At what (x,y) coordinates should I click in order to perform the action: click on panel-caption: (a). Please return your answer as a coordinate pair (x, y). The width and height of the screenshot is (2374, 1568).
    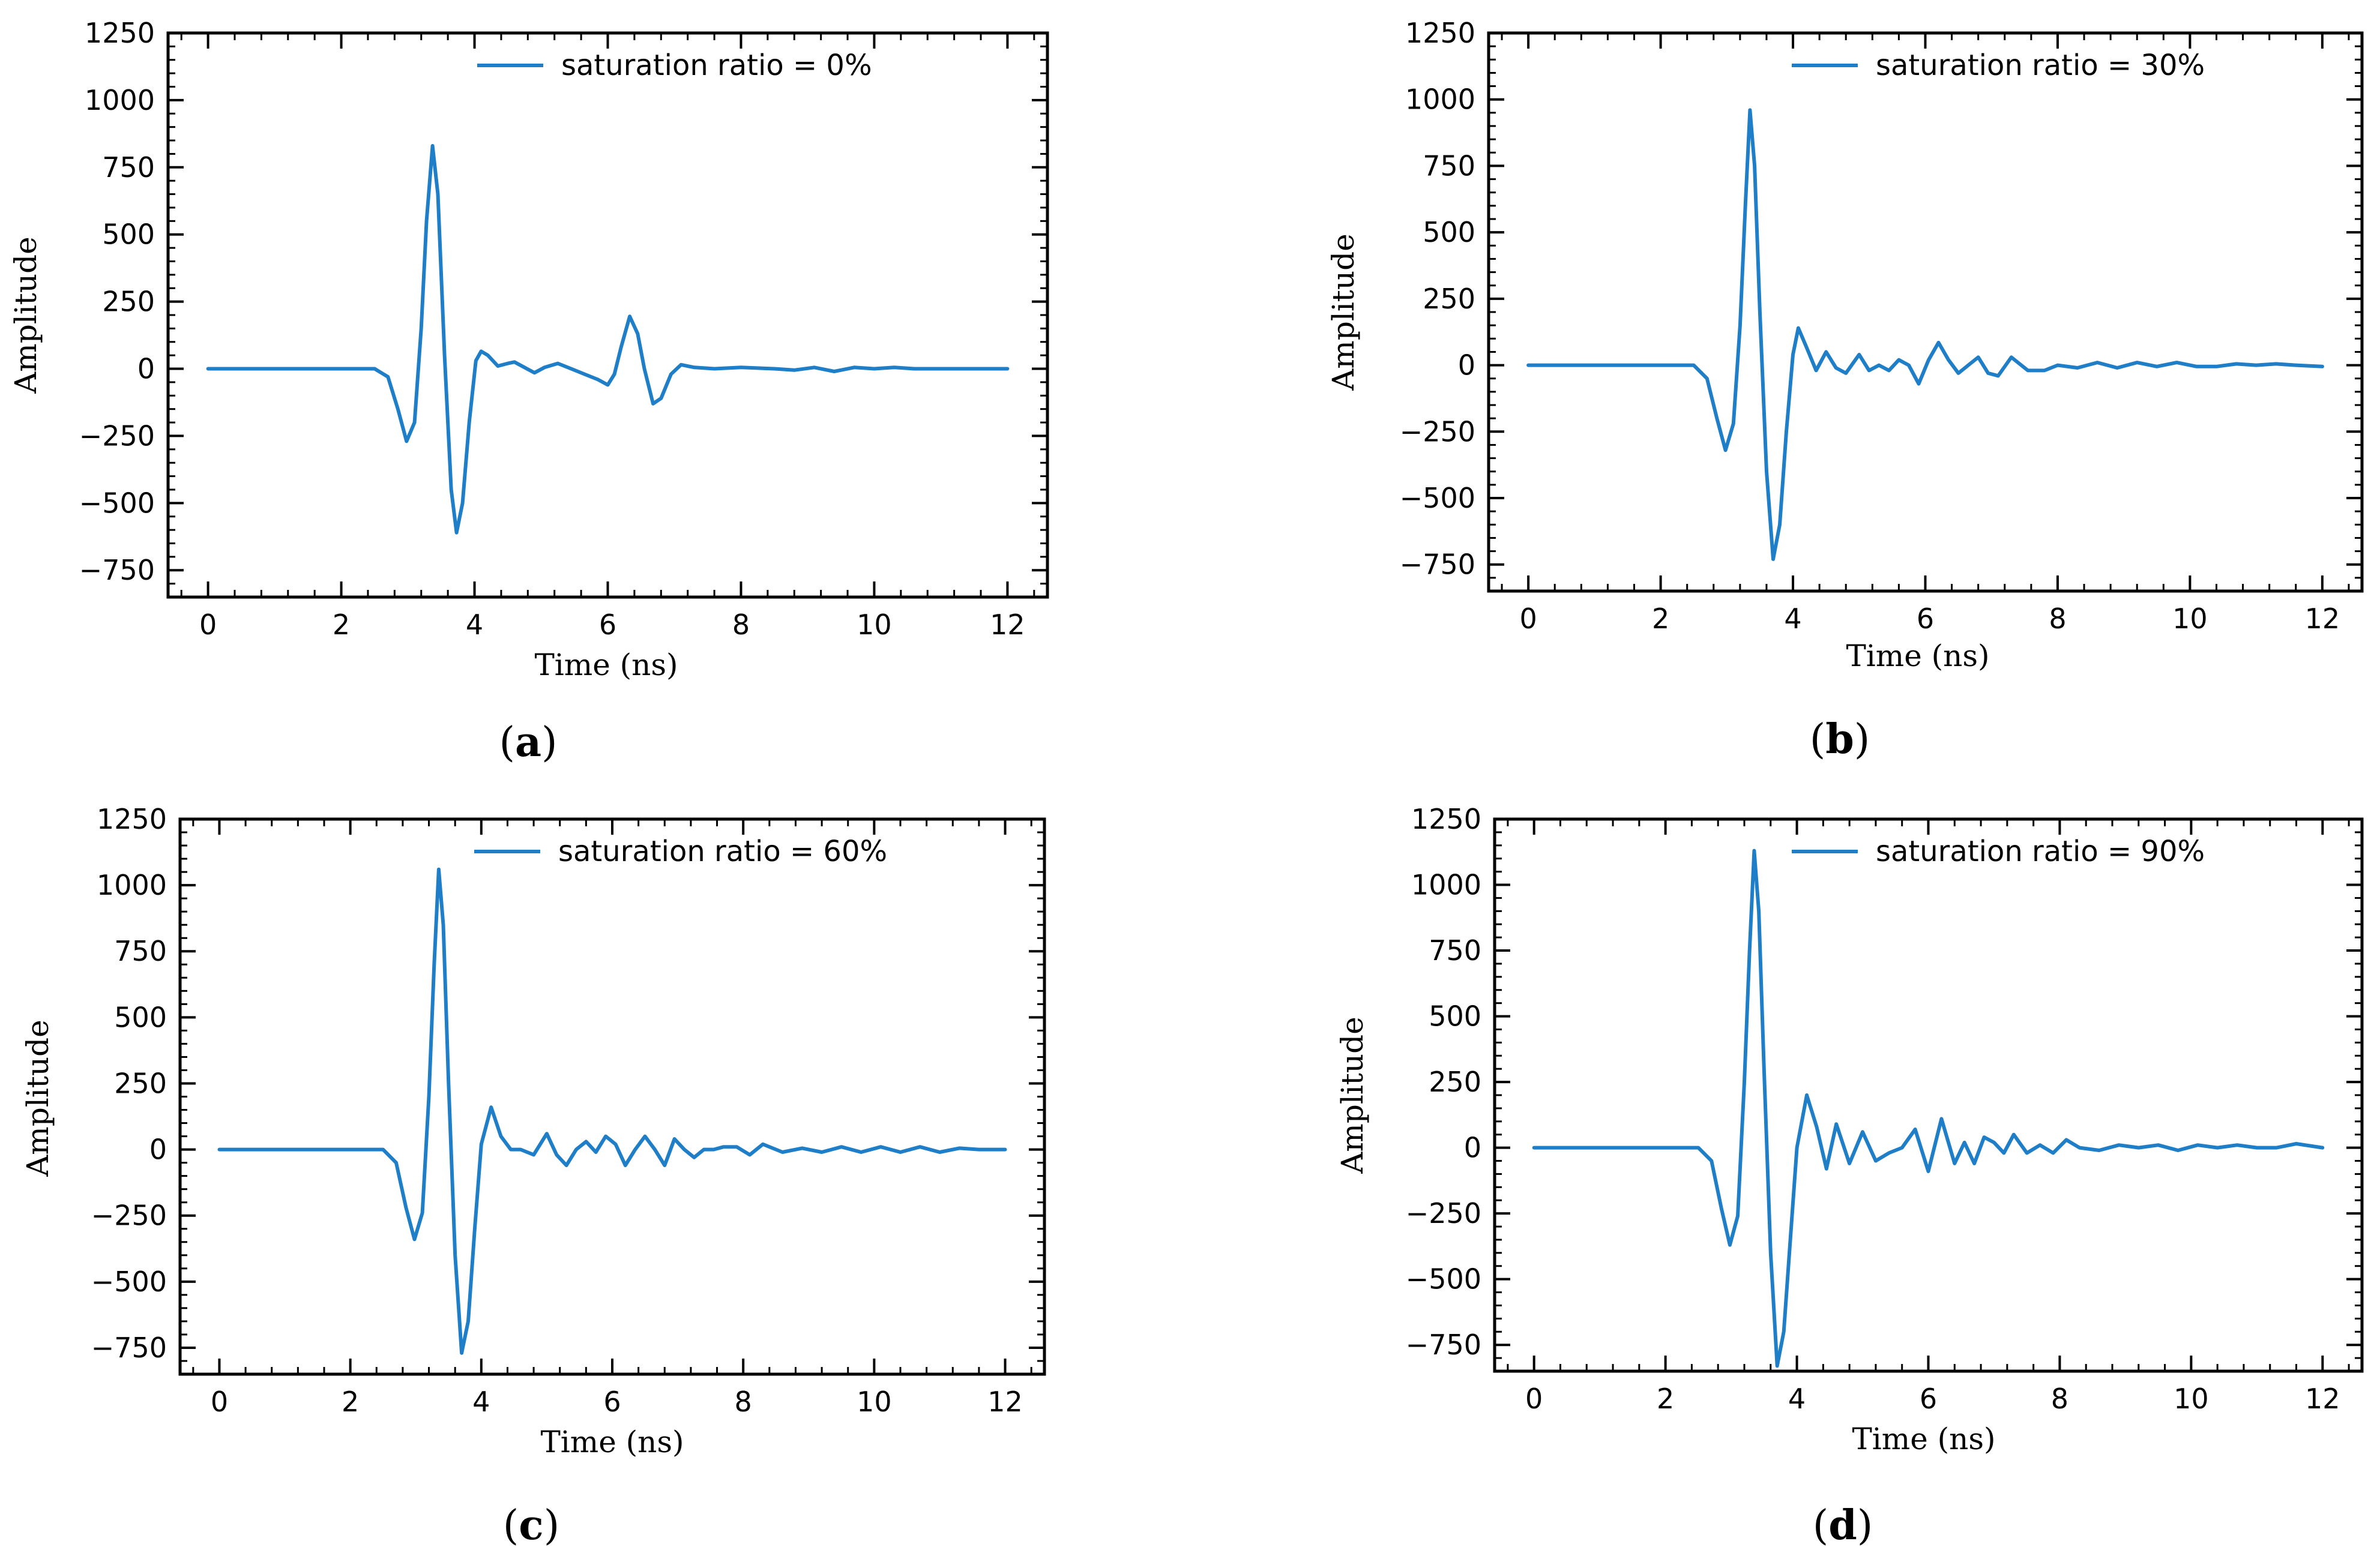
    Looking at the image, I should click on (528, 742).